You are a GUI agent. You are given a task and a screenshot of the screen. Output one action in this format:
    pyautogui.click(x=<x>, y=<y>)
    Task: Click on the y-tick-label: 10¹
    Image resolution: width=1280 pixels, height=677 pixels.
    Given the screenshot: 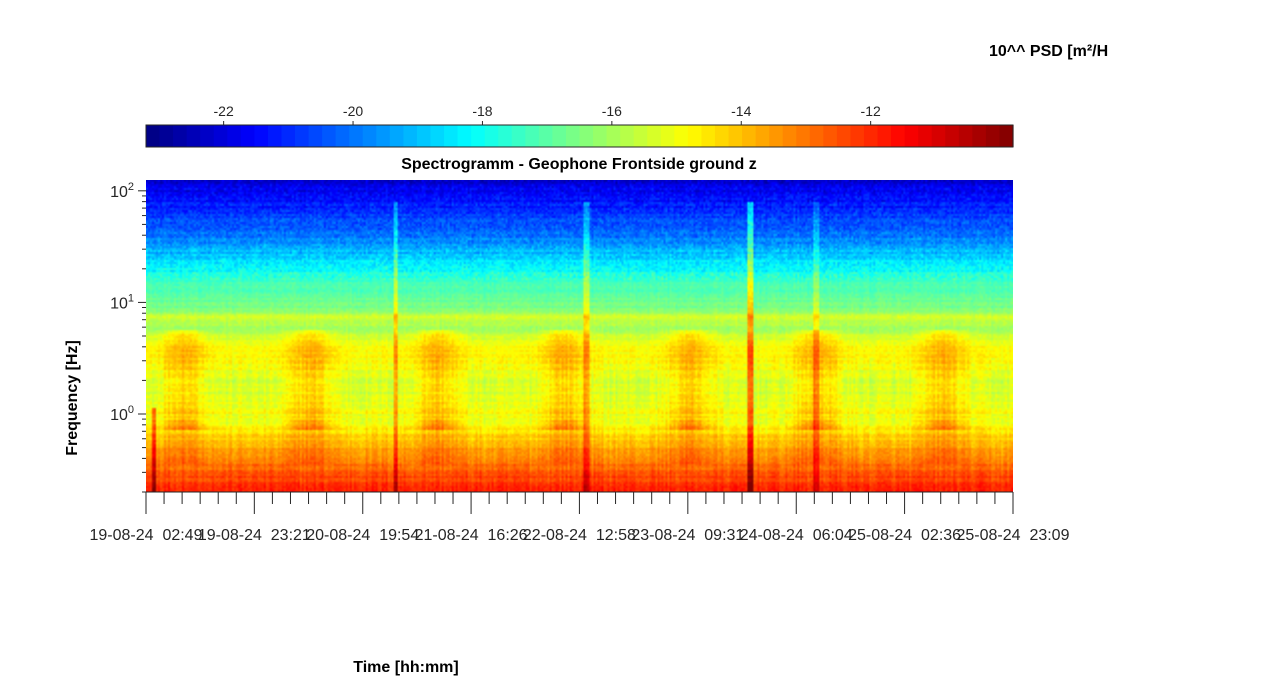 What is the action you would take?
    pyautogui.click(x=122, y=302)
    